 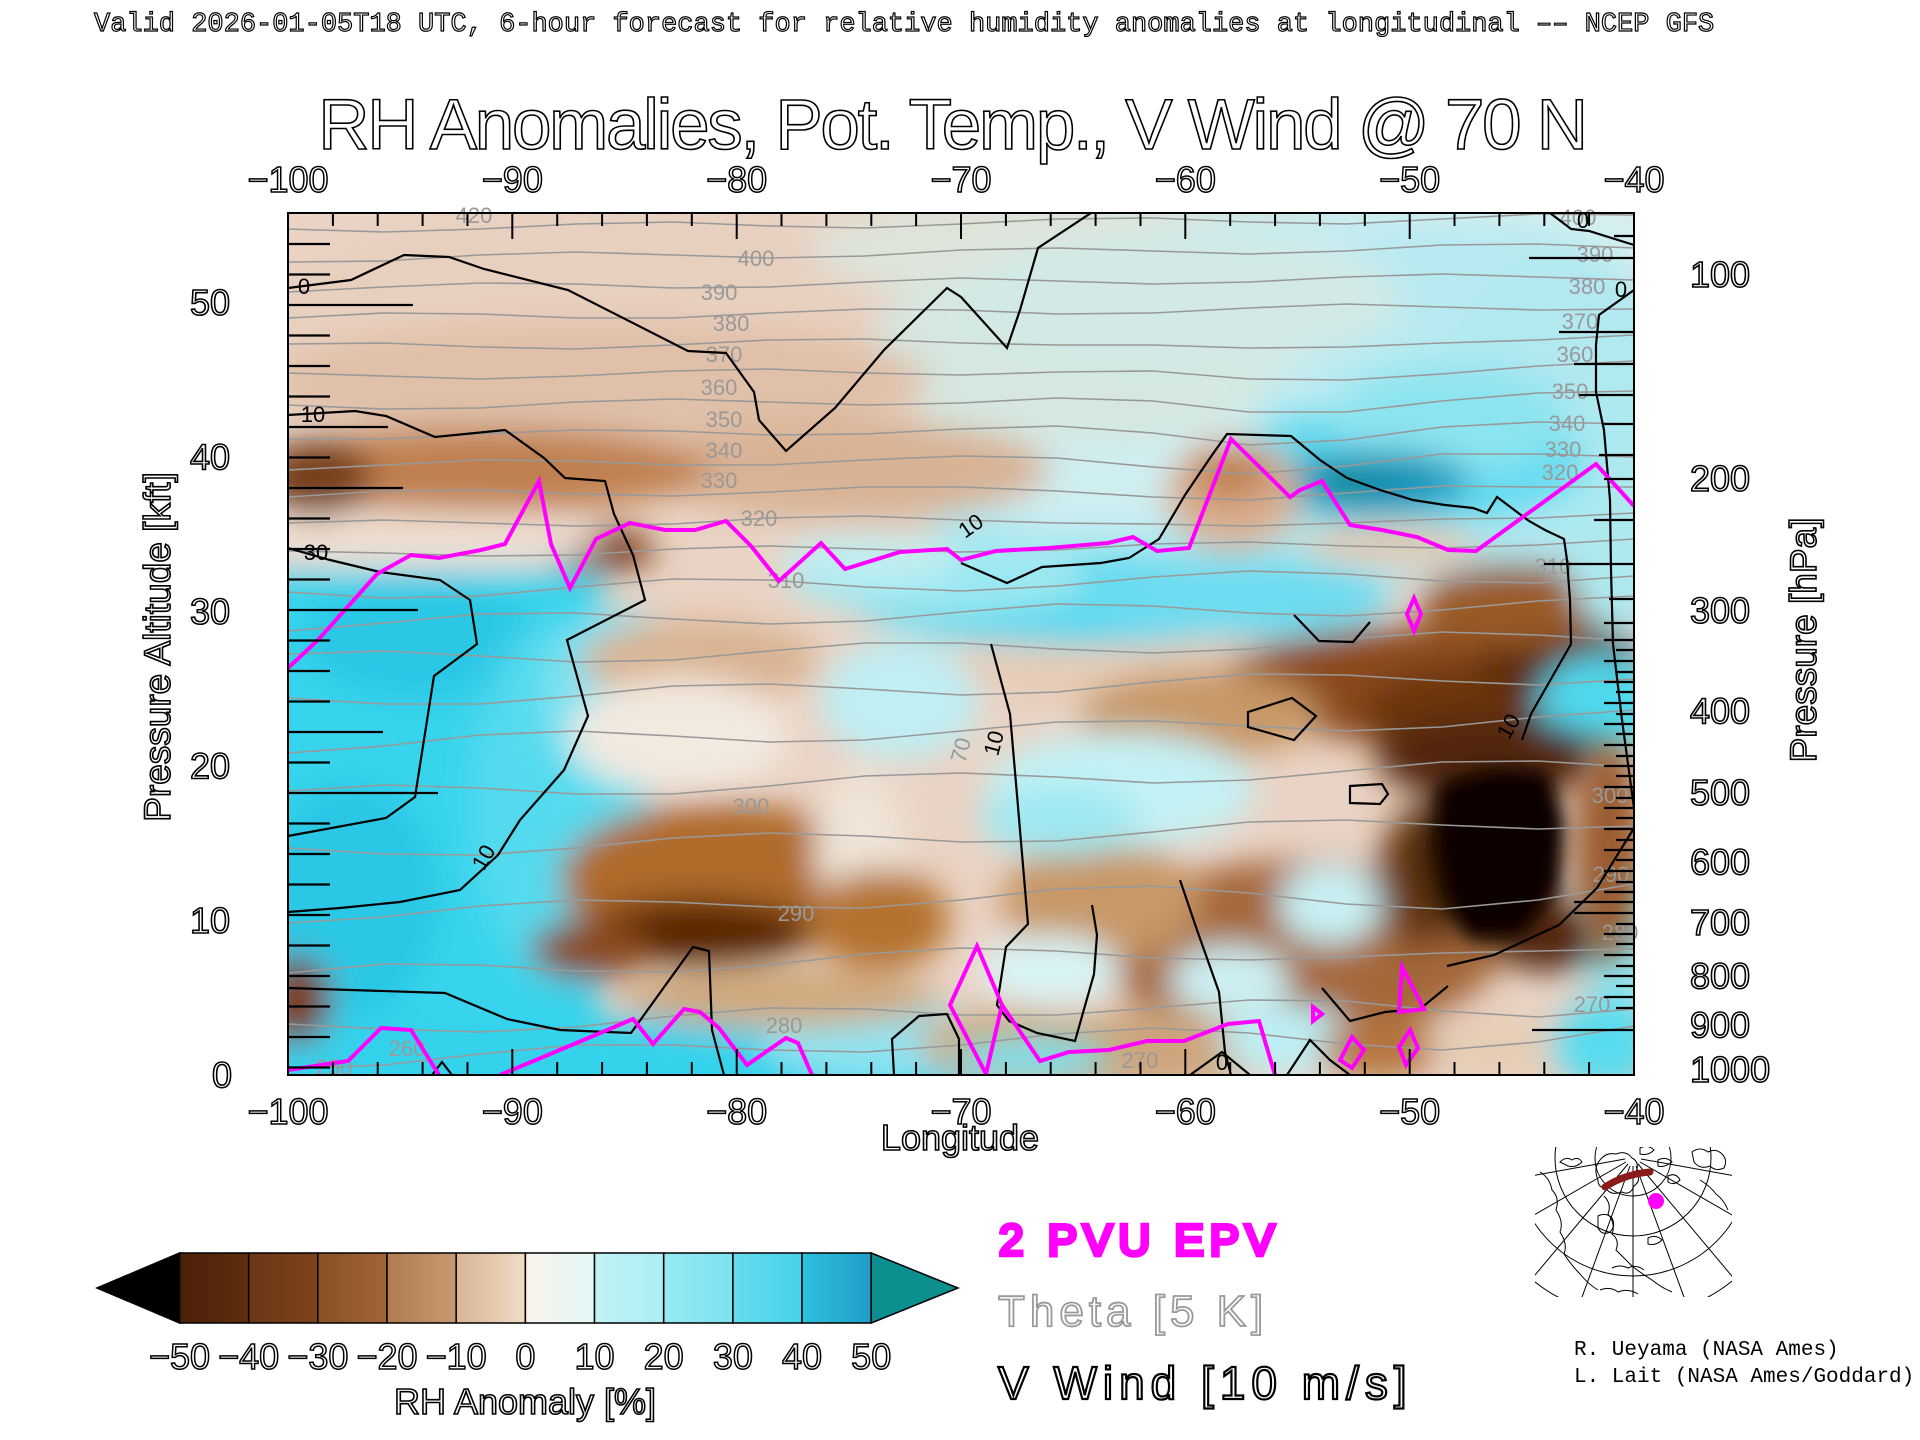 What do you see at coordinates (1720, 478) in the screenshot?
I see `svg-text: 200` at bounding box center [1720, 478].